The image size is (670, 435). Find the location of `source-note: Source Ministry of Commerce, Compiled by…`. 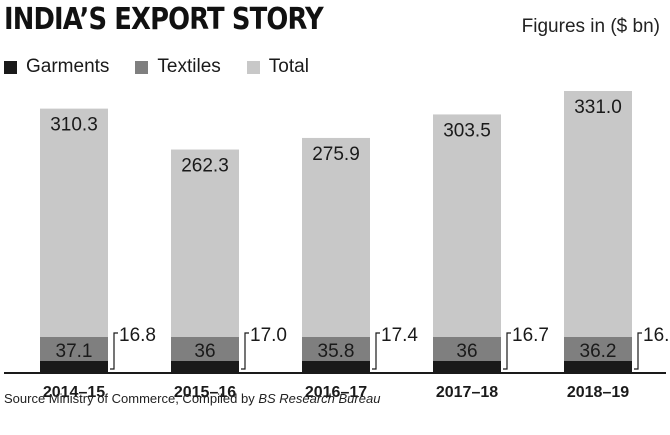

source-note: Source Ministry of Commerce, Compiled by… is located at coordinates (192, 398).